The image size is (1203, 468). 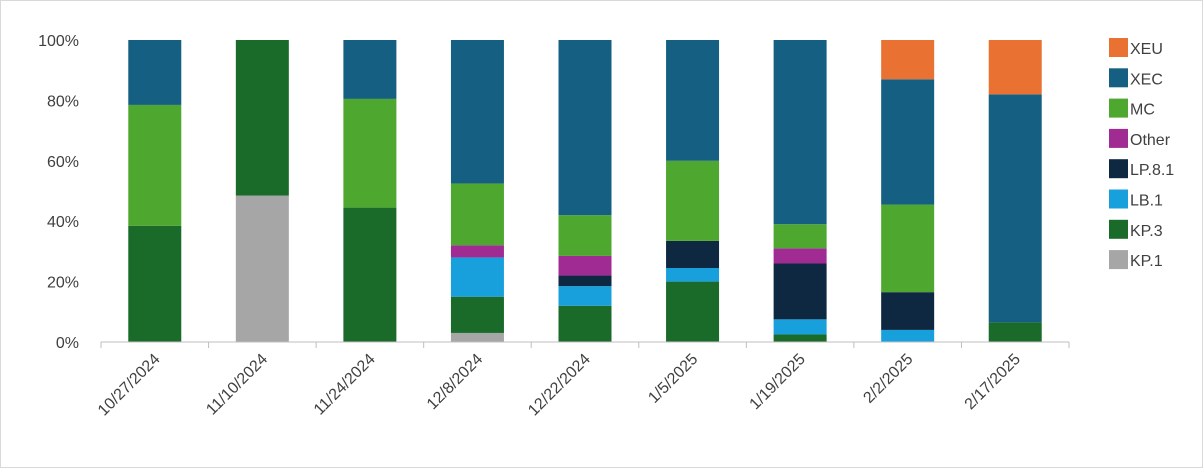 I want to click on x-tick-label: 12/8/2024, so click(x=455, y=382).